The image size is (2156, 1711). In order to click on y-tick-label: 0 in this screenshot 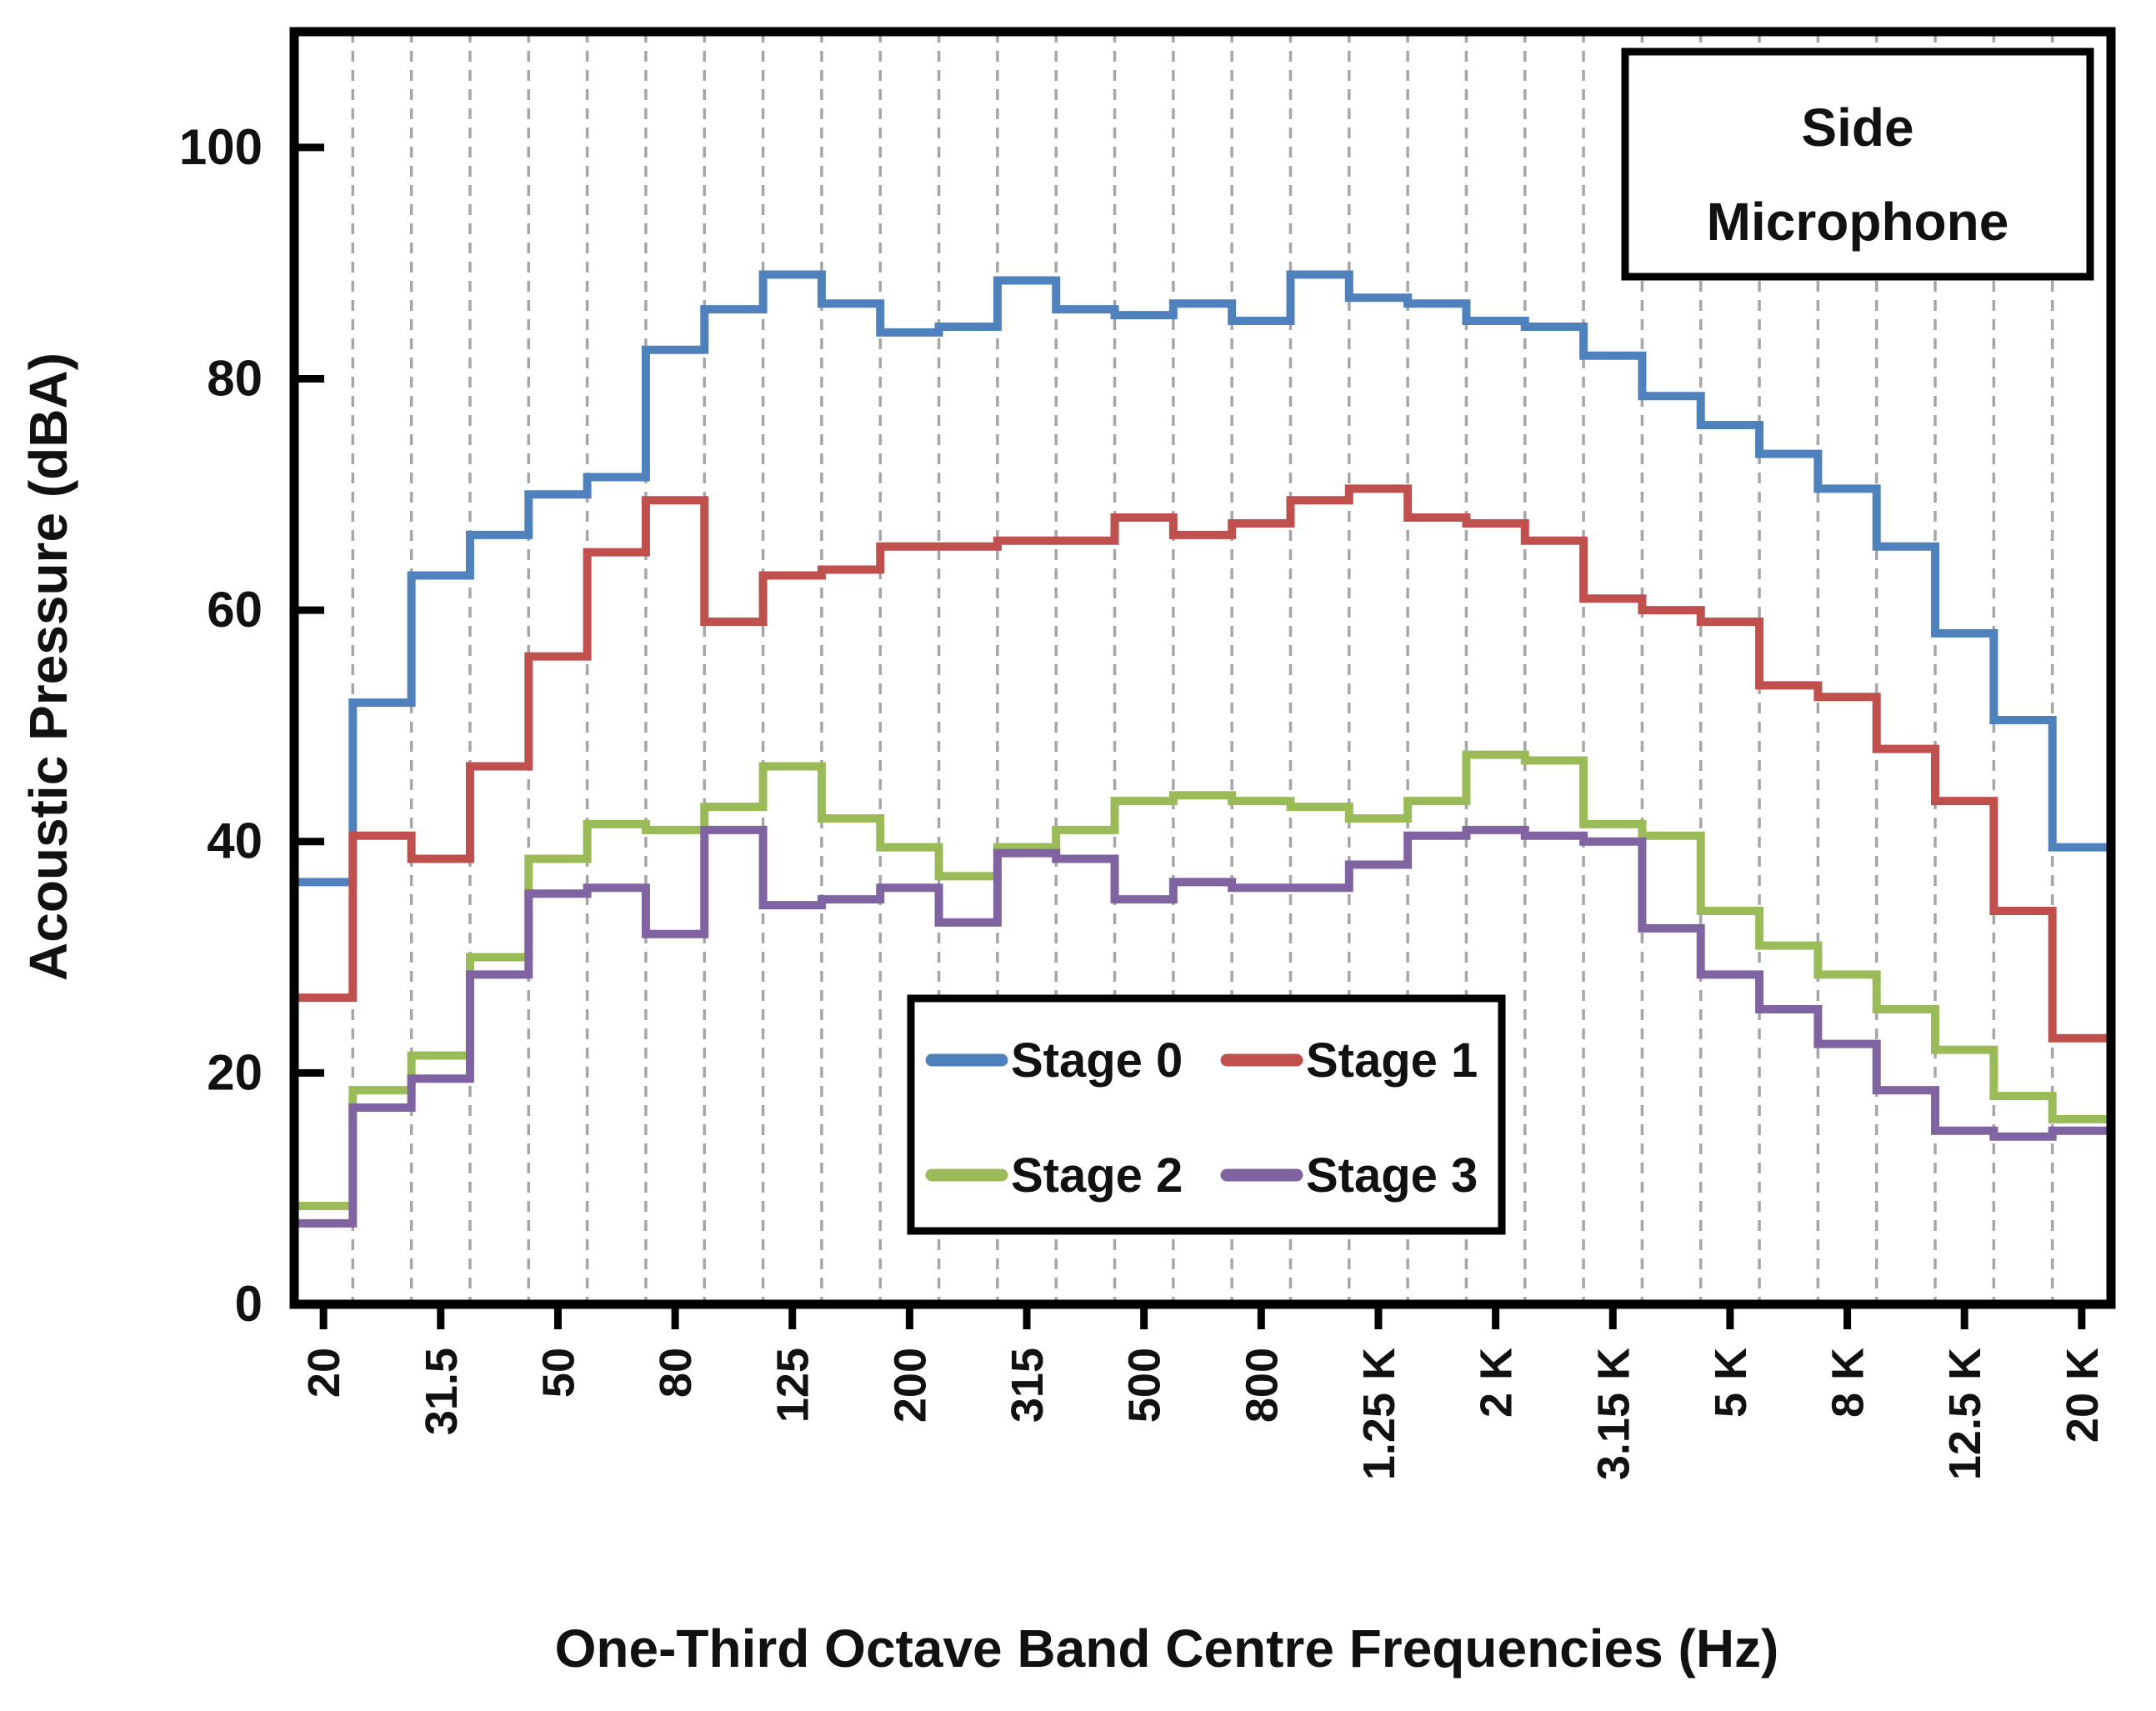, I will do `click(249, 1304)`.